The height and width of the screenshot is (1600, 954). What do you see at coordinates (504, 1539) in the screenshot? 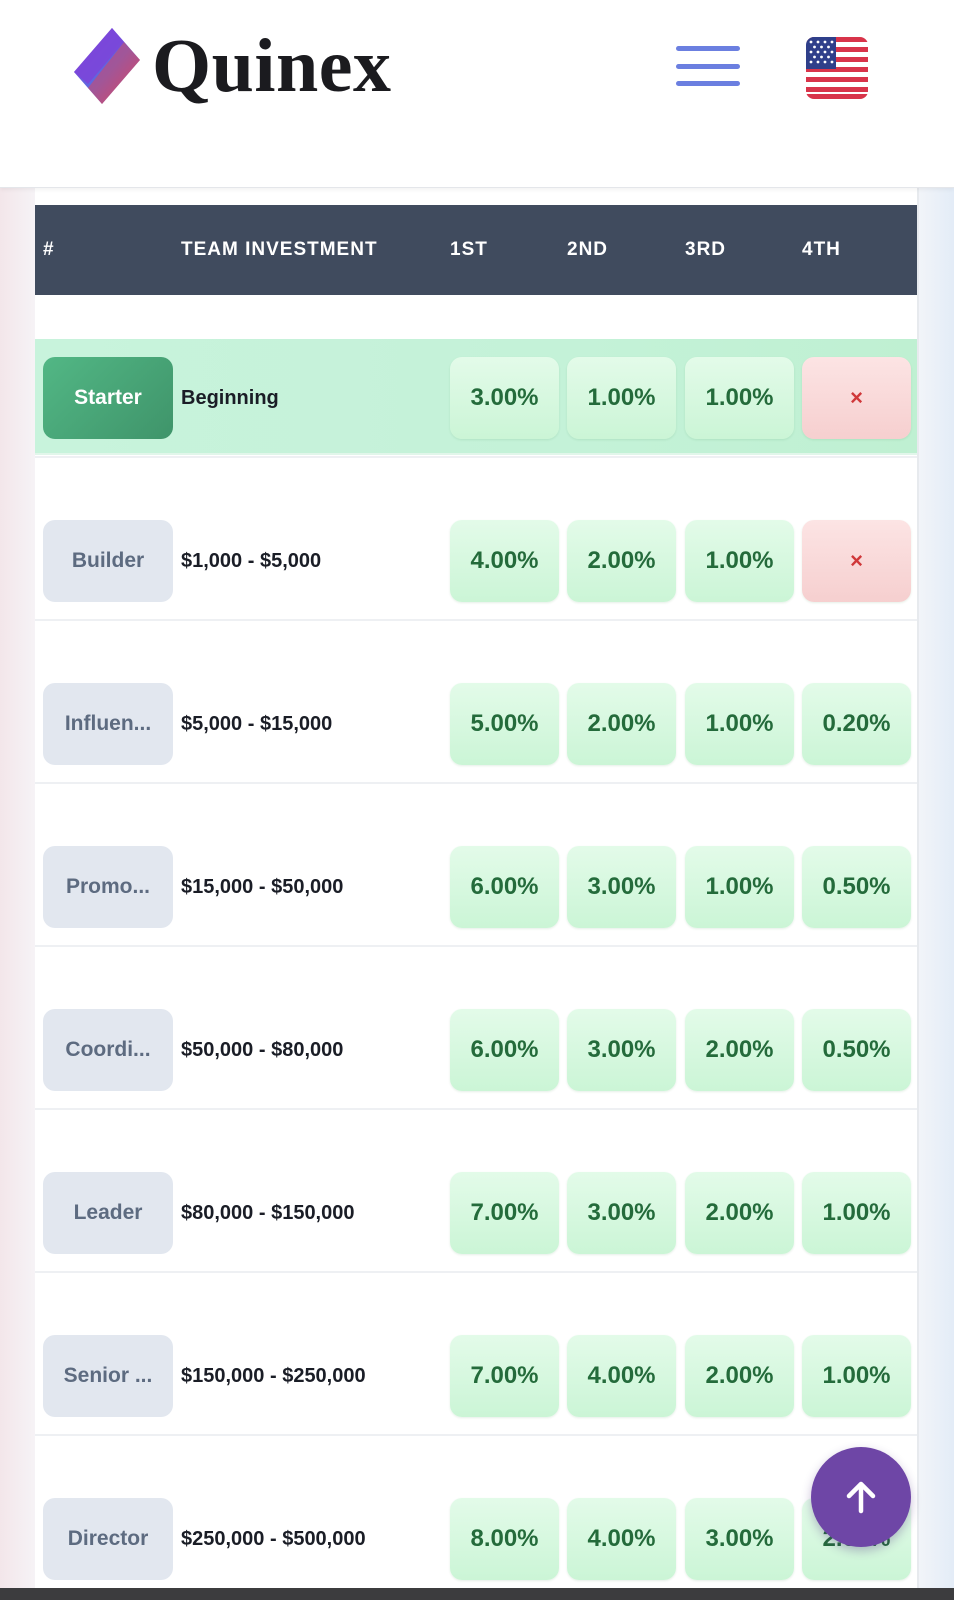
I see `level-1-rate: 8.00%` at bounding box center [504, 1539].